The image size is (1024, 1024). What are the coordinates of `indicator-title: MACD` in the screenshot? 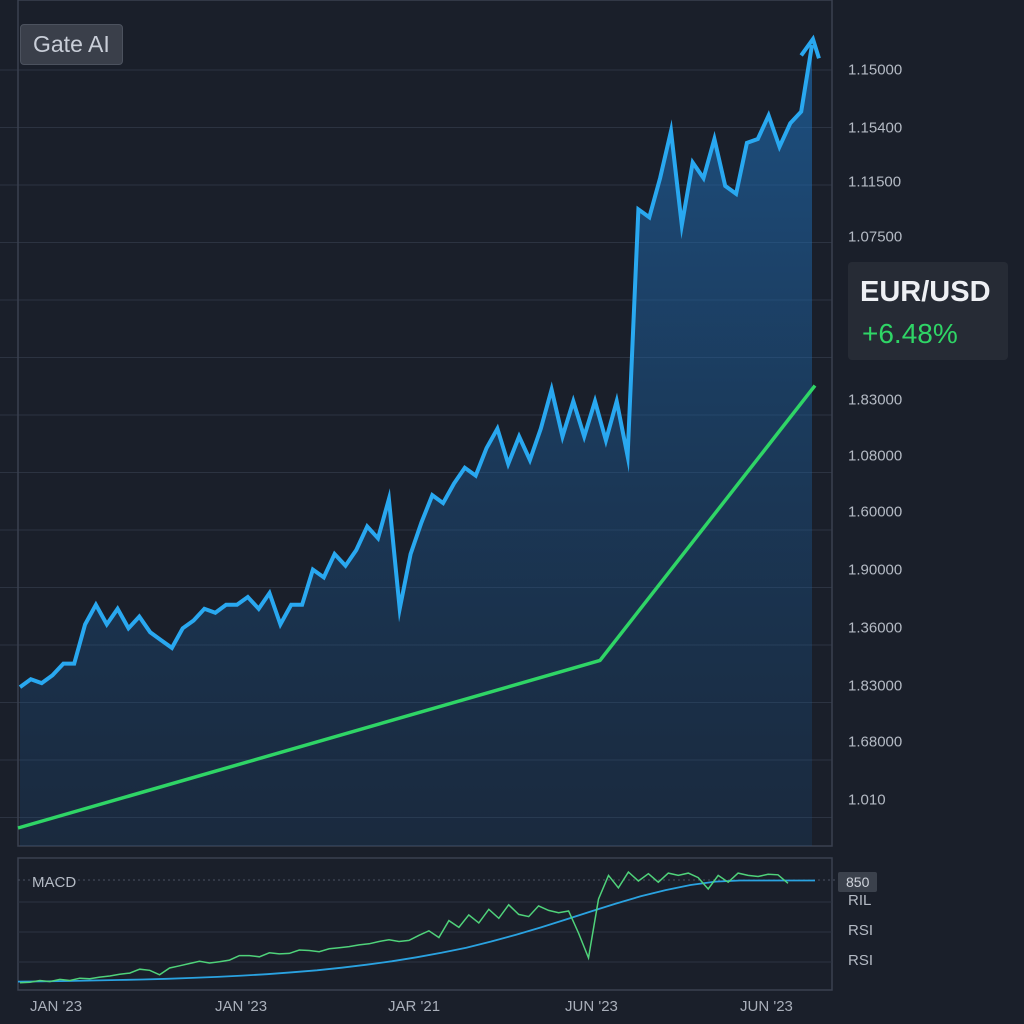 It's located at (54, 882).